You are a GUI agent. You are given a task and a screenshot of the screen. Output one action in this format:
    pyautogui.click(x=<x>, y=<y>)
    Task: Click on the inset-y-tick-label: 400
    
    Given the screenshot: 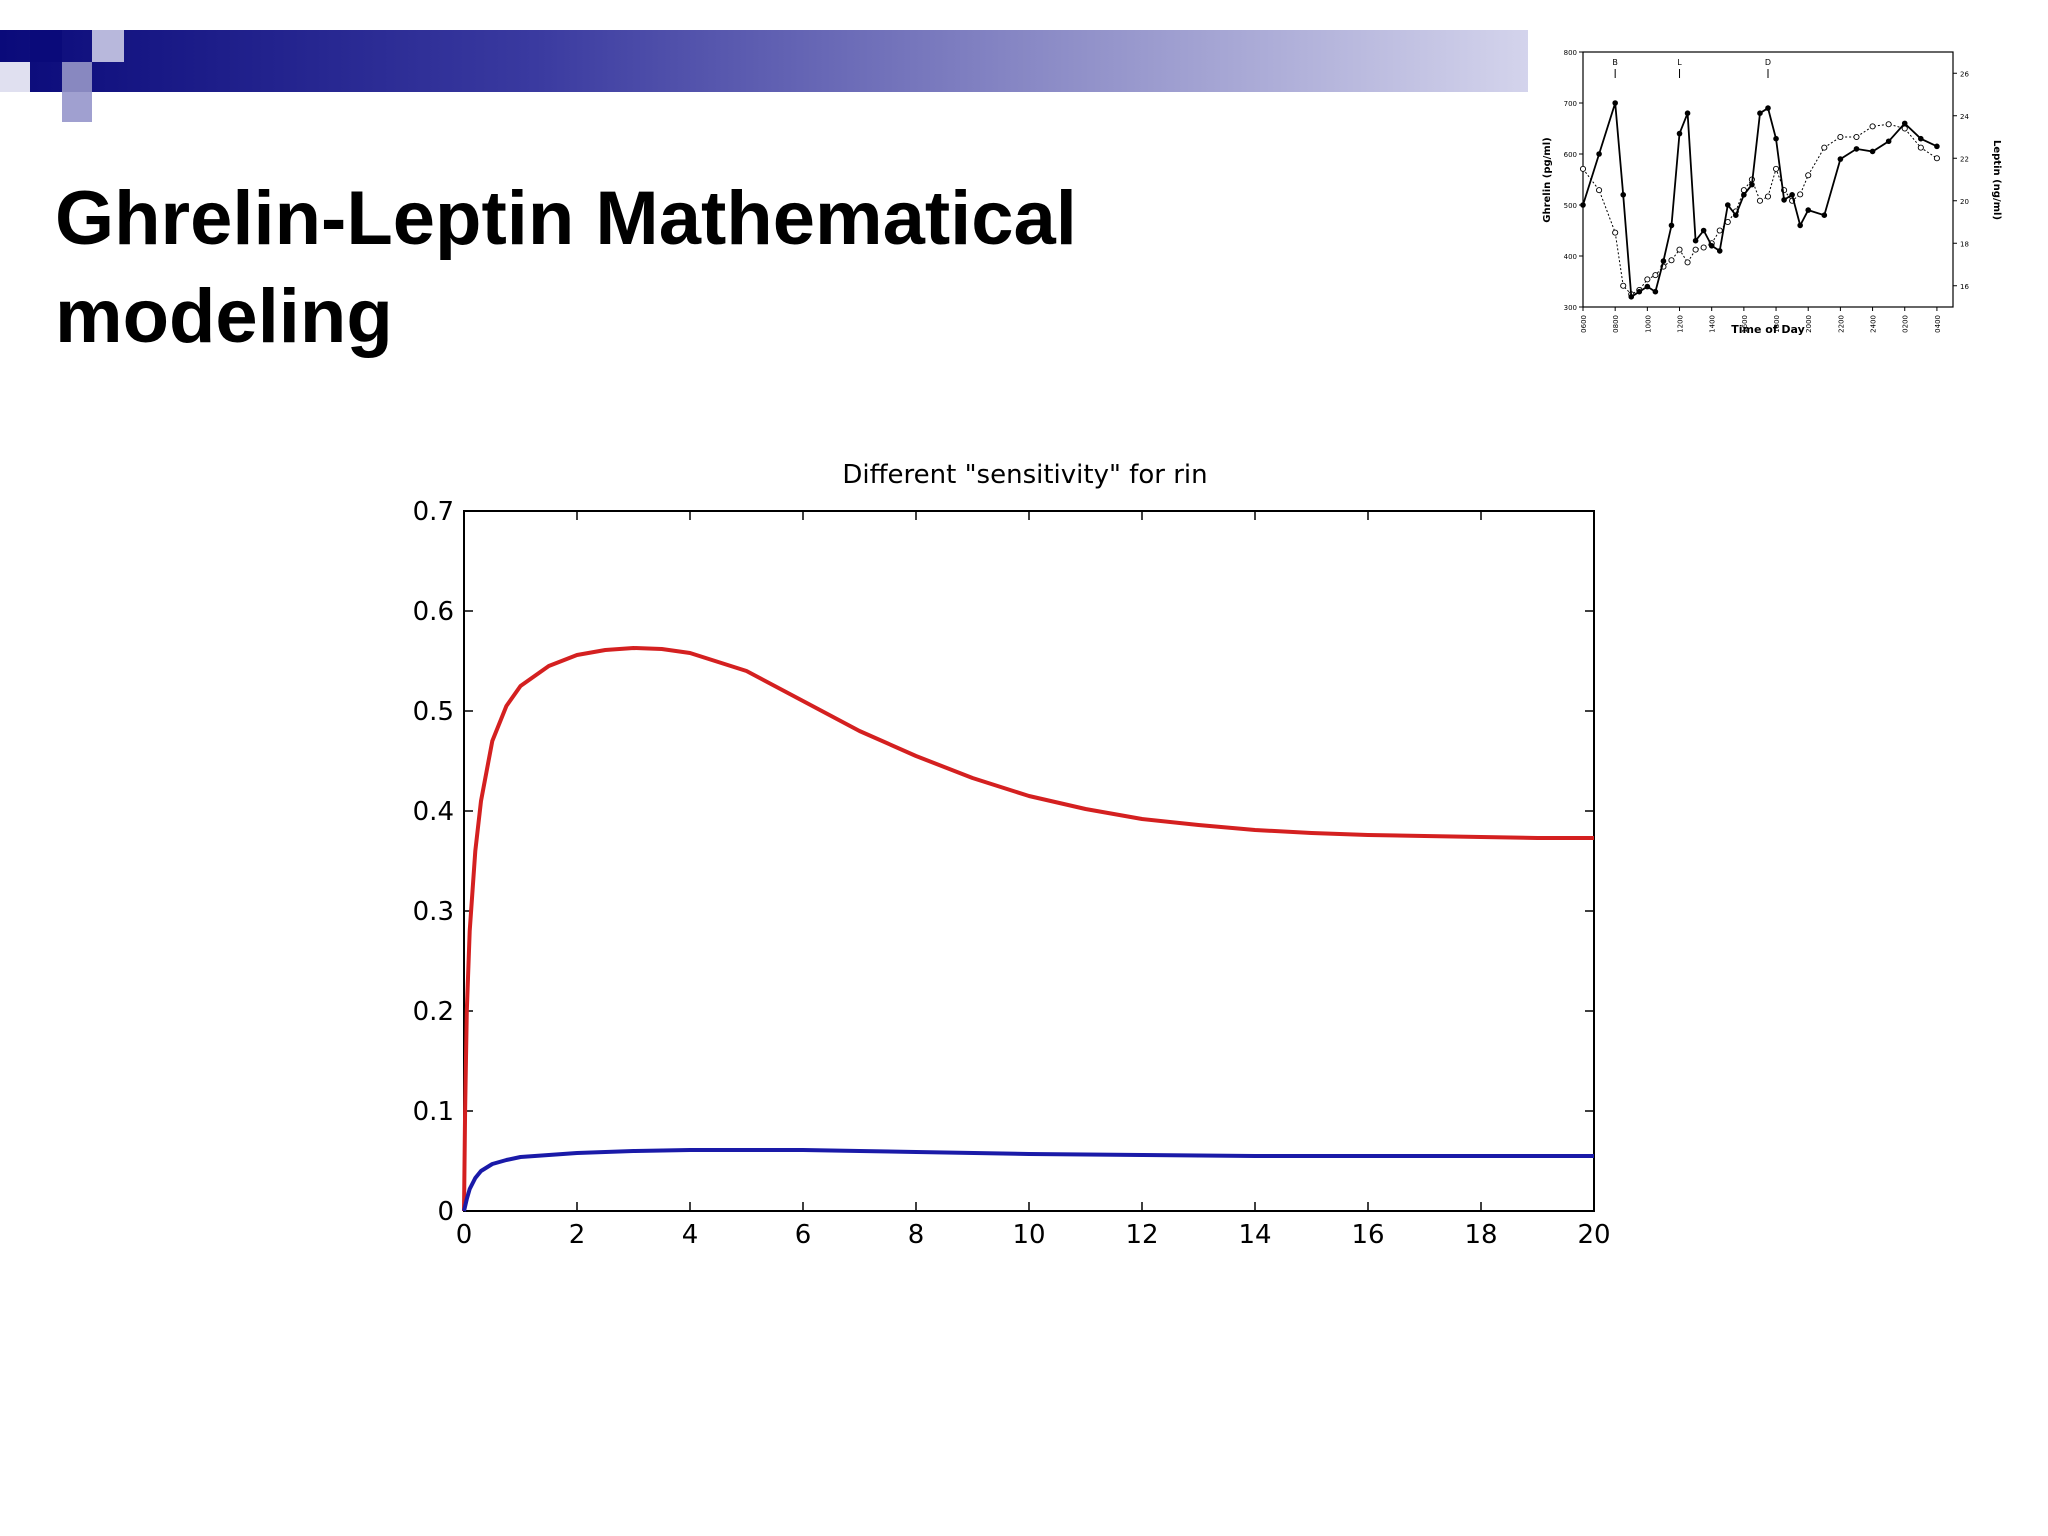 What is the action you would take?
    pyautogui.click(x=1570, y=257)
    